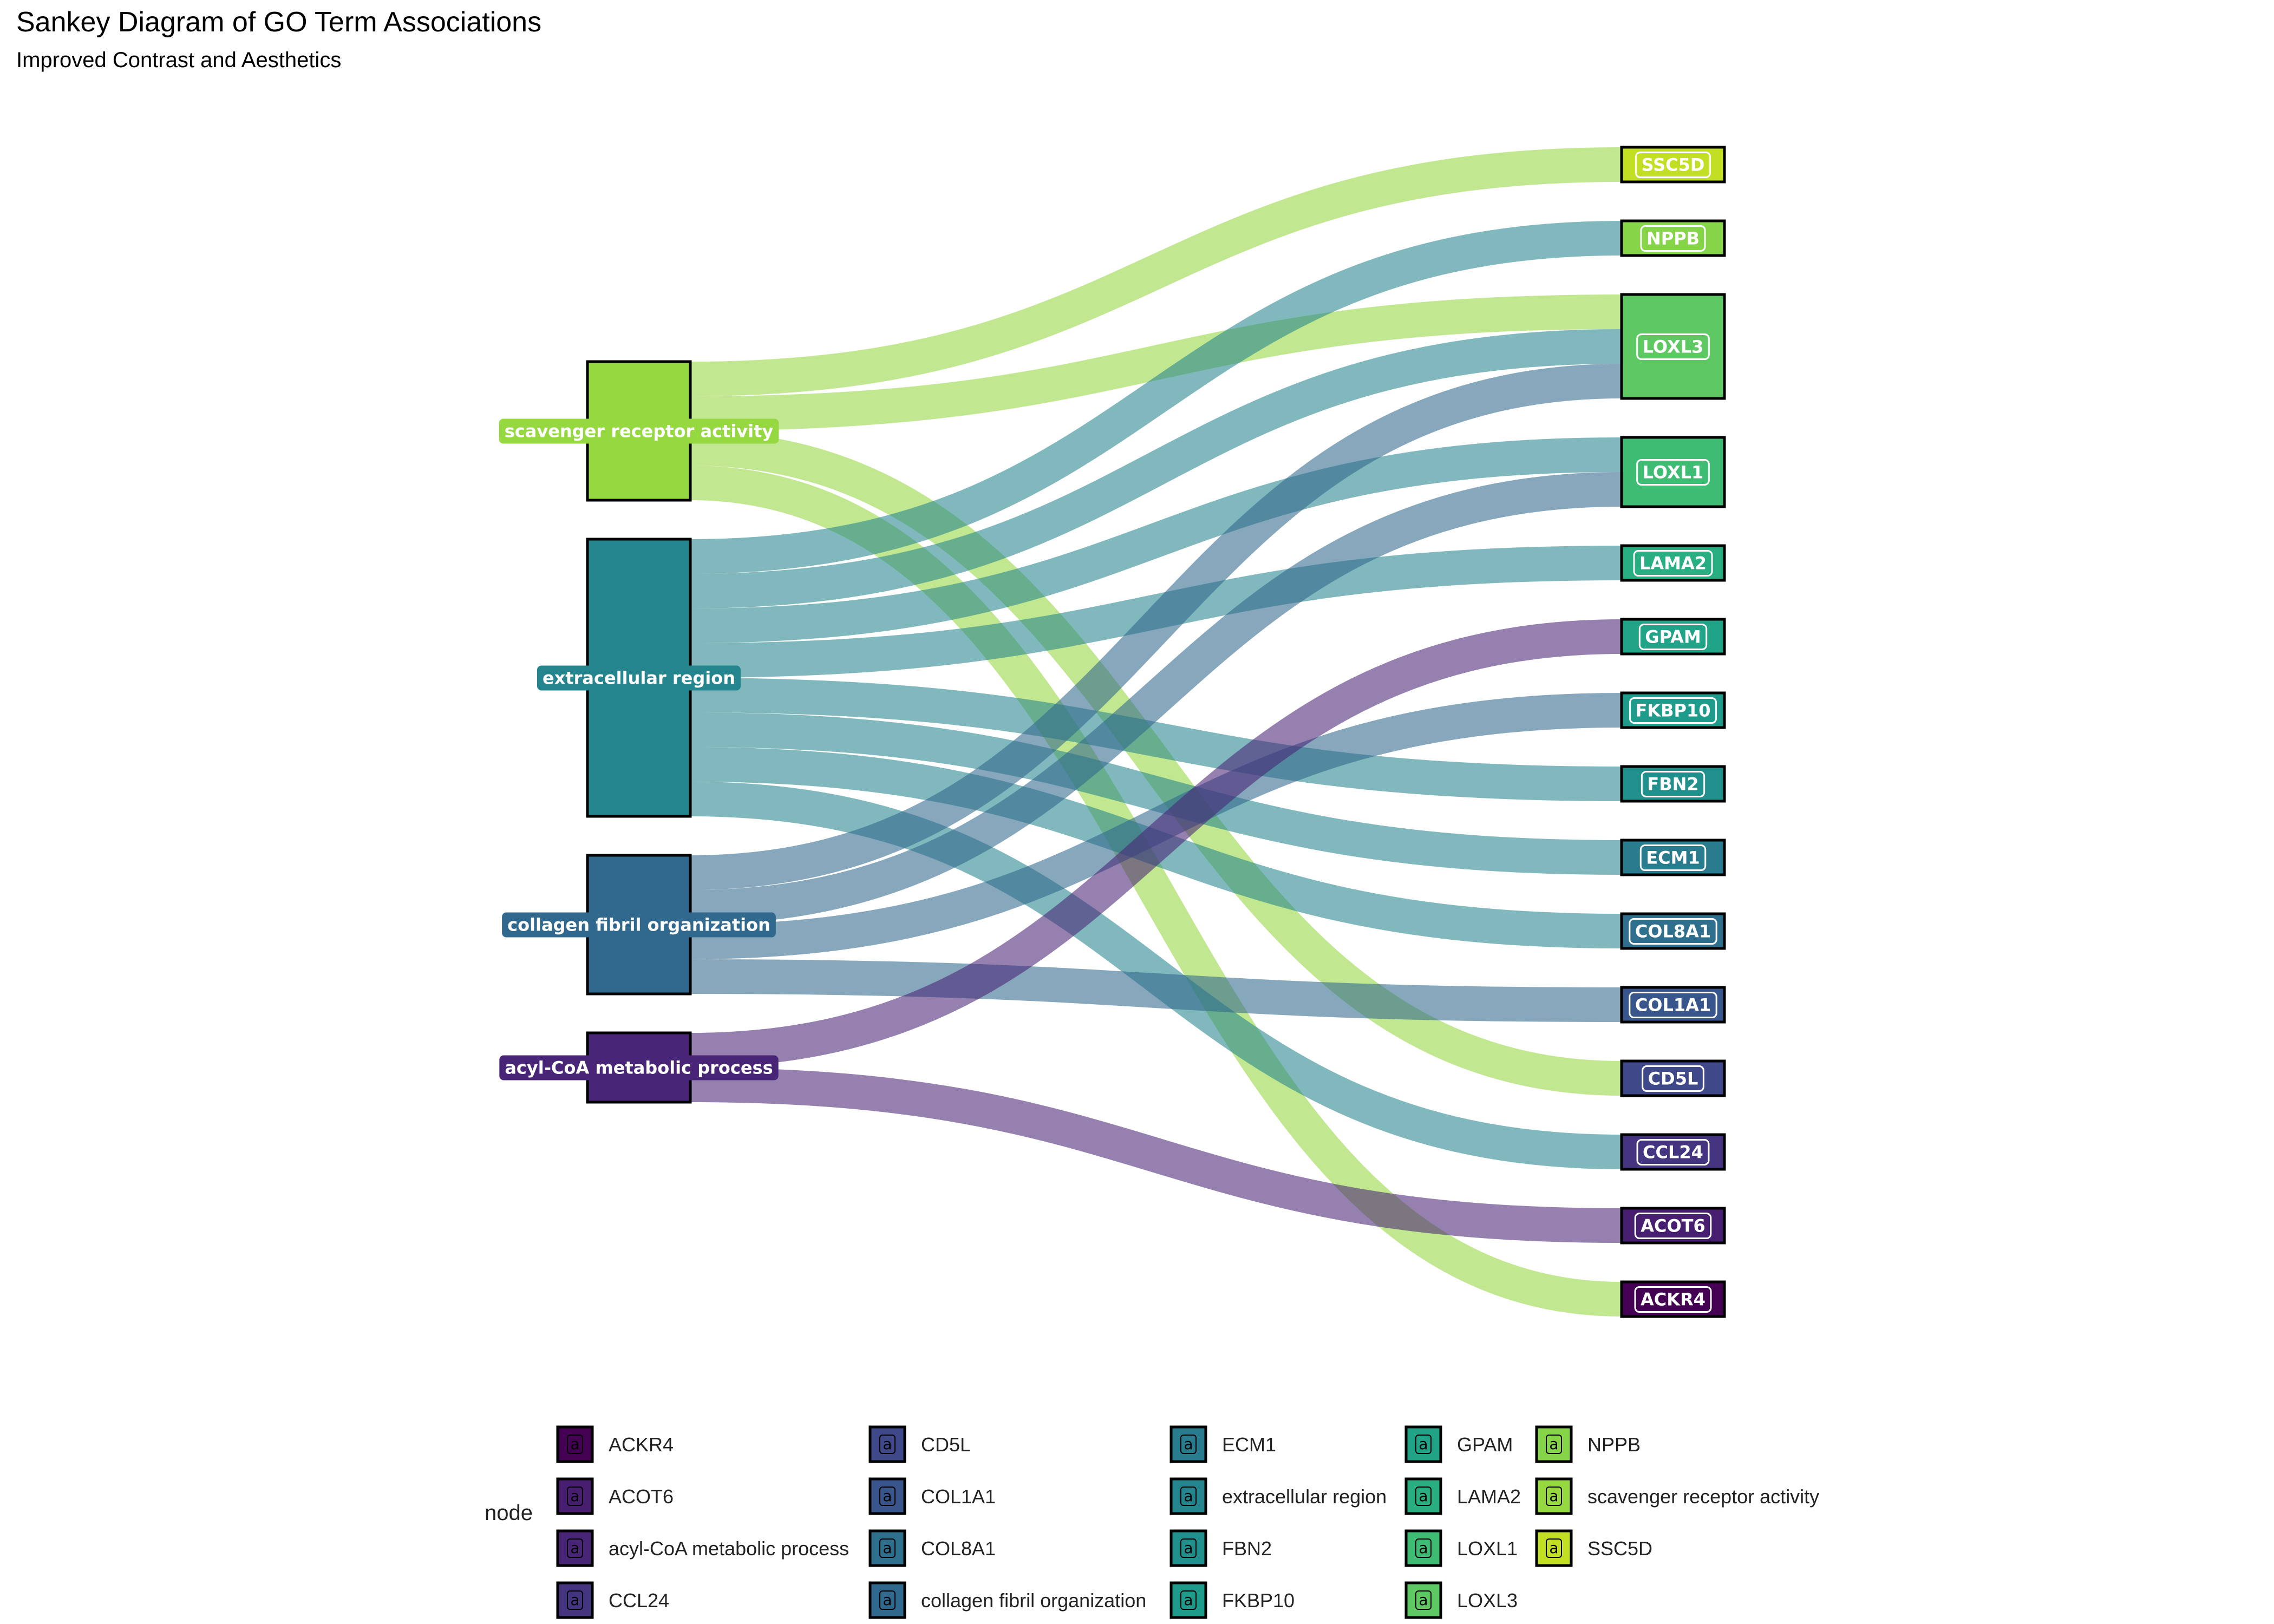  What do you see at coordinates (615, 1444) in the screenshot?
I see `legend-item-ackr4: a ACKR4` at bounding box center [615, 1444].